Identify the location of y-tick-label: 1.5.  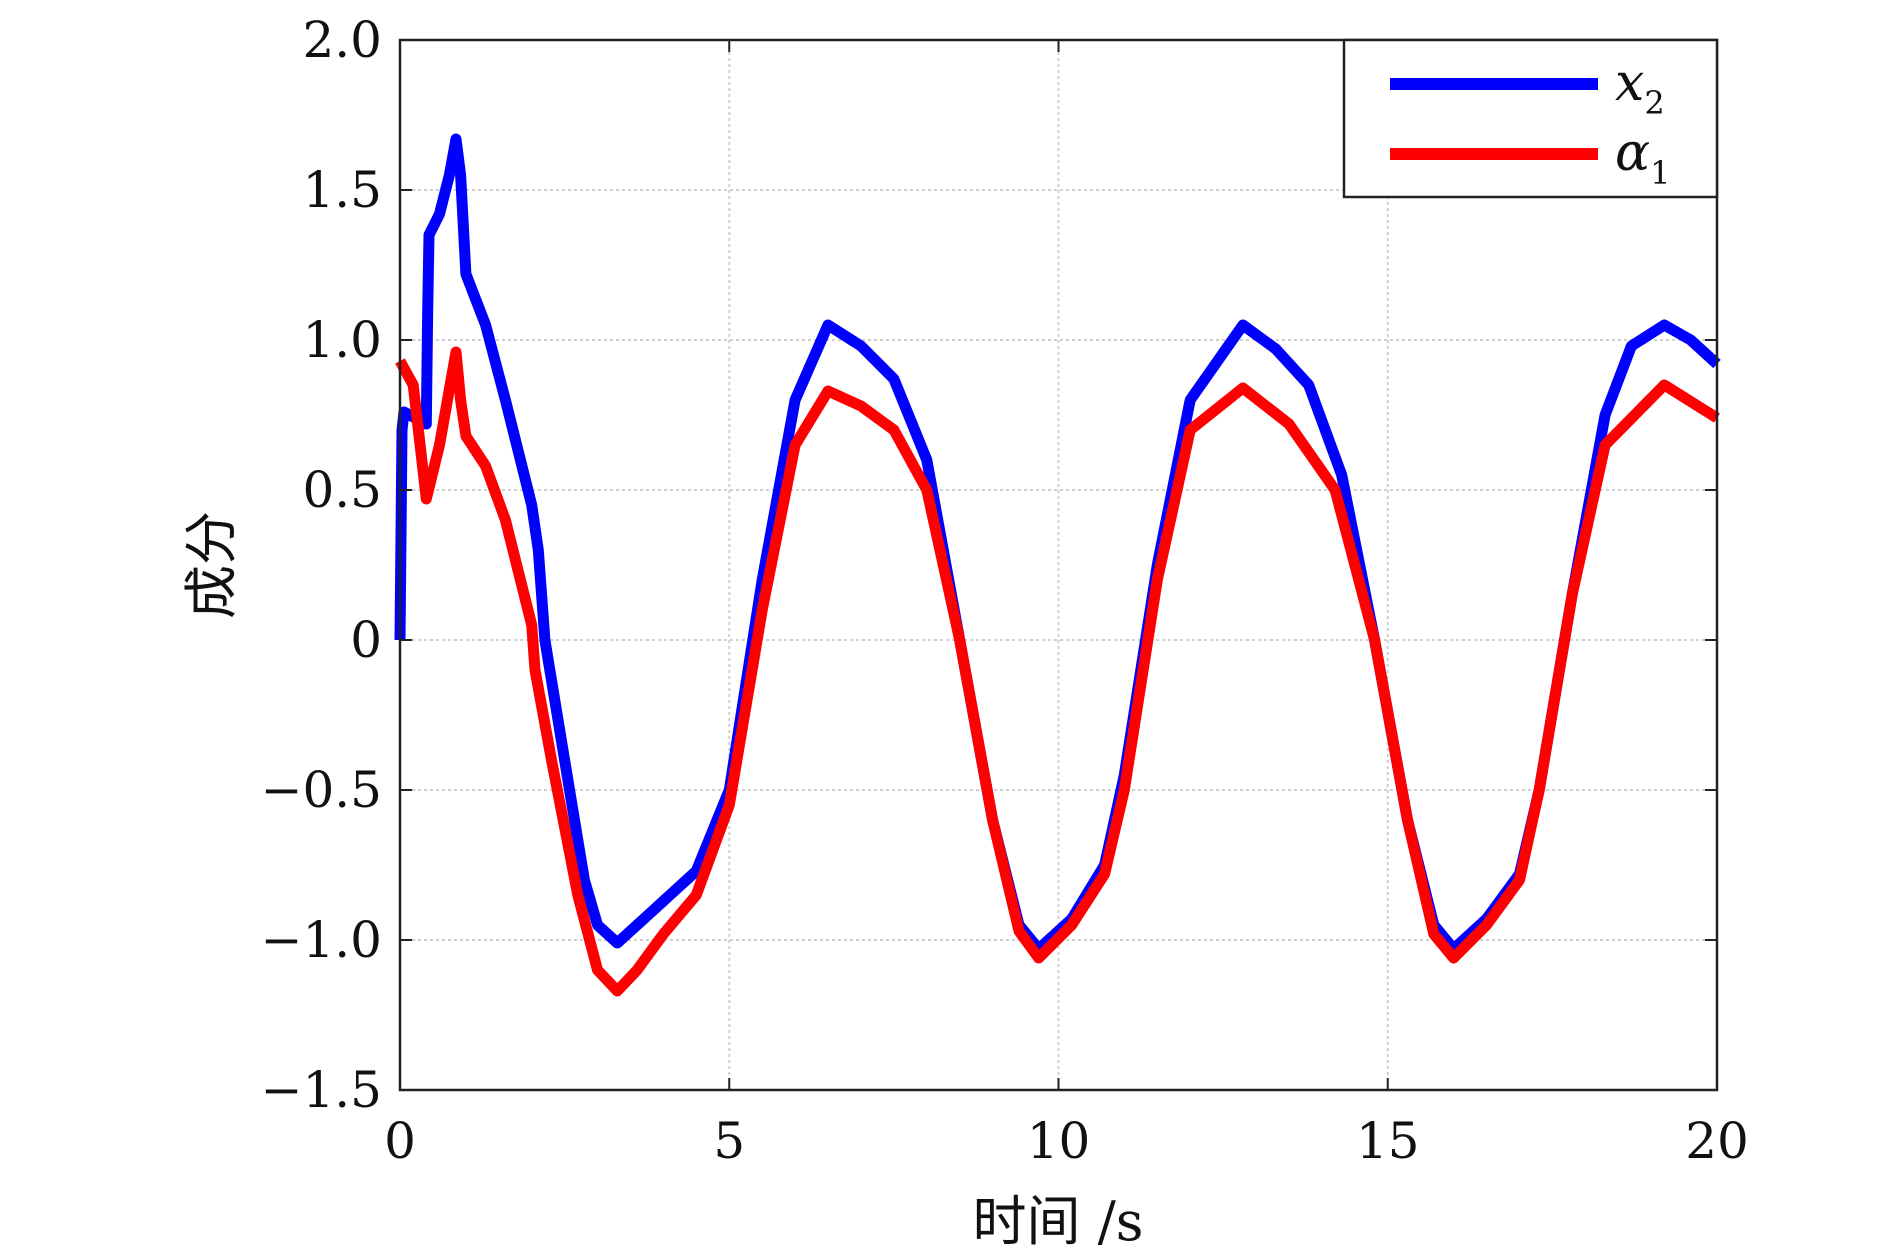
(342, 190).